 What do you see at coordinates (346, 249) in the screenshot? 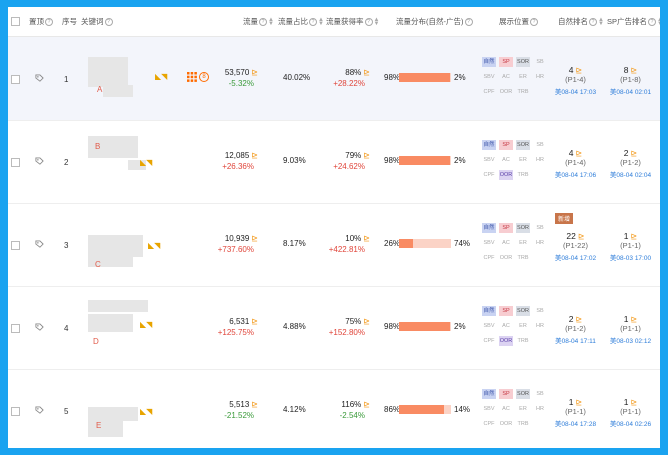
I see `gain-change: +422.81%` at bounding box center [346, 249].